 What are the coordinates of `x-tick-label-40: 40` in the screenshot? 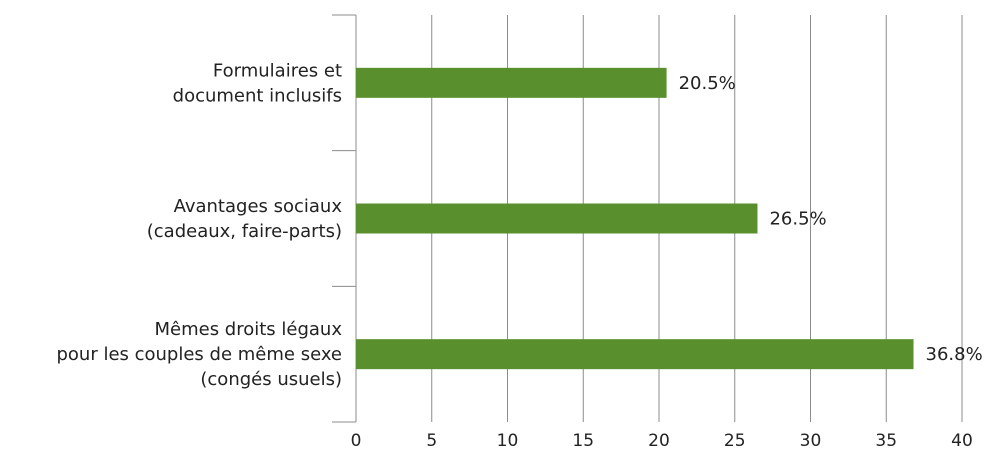 It's located at (962, 441).